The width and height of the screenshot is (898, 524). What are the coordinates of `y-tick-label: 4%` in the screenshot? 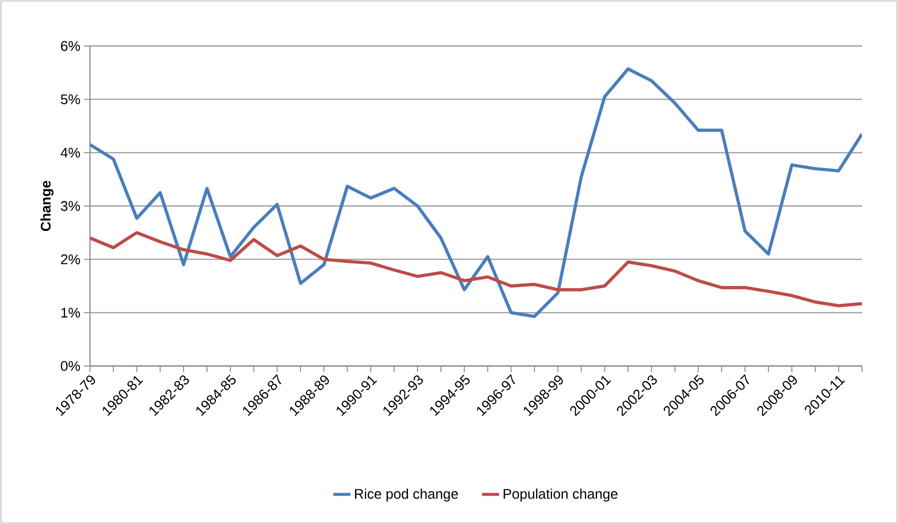 It's located at (70, 153).